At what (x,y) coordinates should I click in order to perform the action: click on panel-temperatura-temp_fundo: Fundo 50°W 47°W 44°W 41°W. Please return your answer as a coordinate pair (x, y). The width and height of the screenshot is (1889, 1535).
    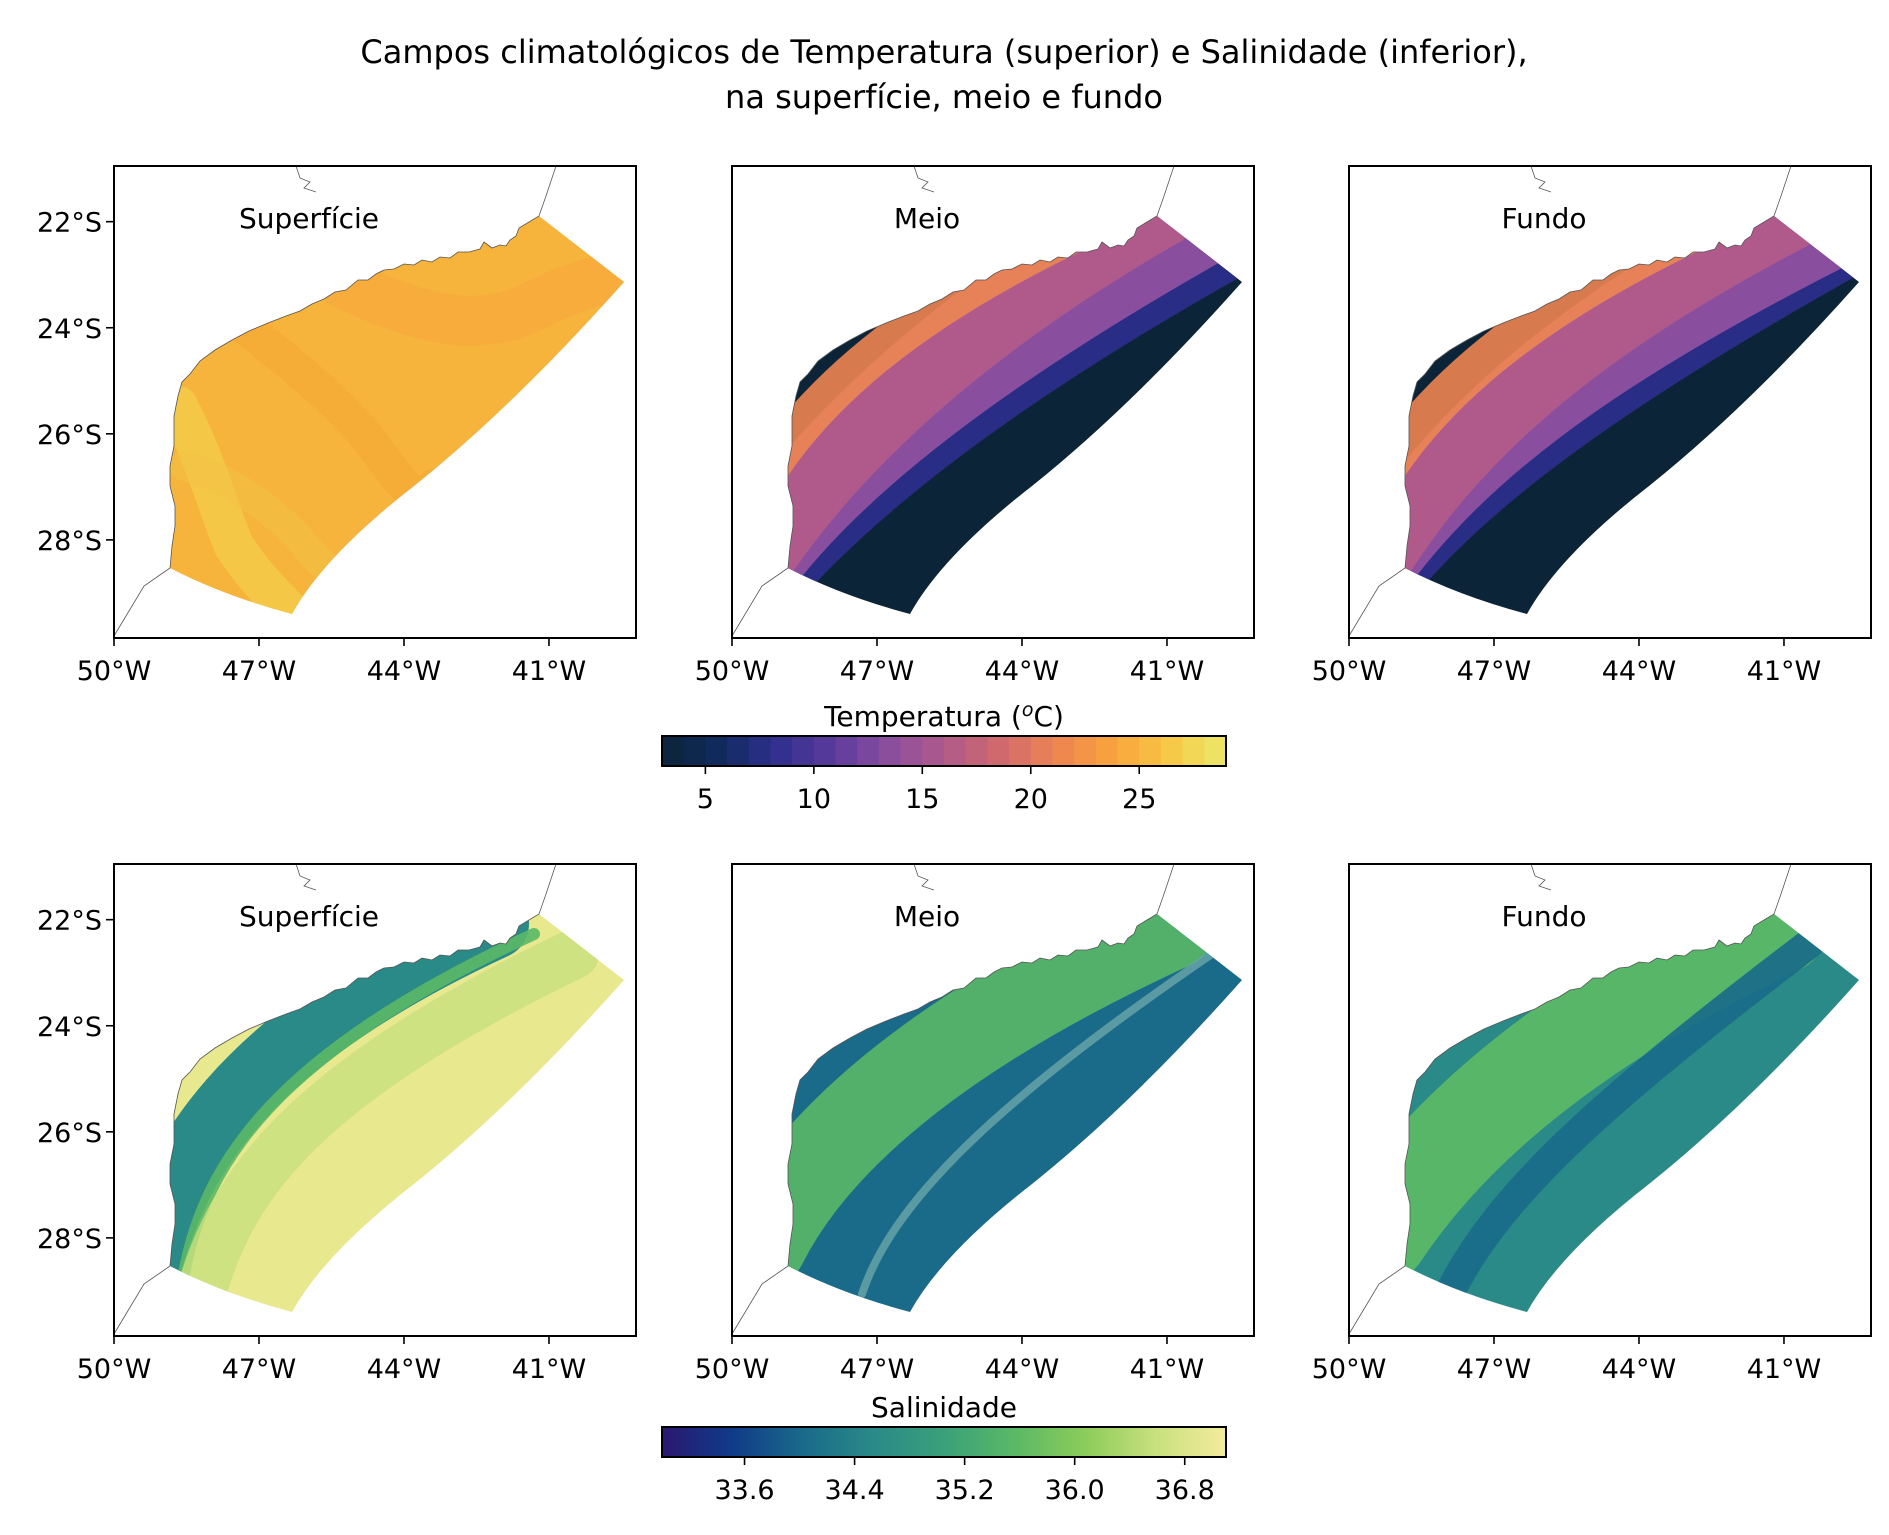
    Looking at the image, I should click on (1592, 426).